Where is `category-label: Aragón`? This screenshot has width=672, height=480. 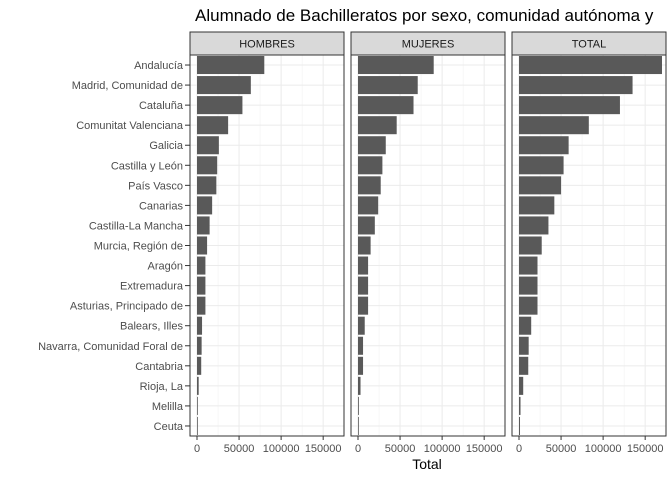
category-label: Aragón is located at coordinates (165, 267).